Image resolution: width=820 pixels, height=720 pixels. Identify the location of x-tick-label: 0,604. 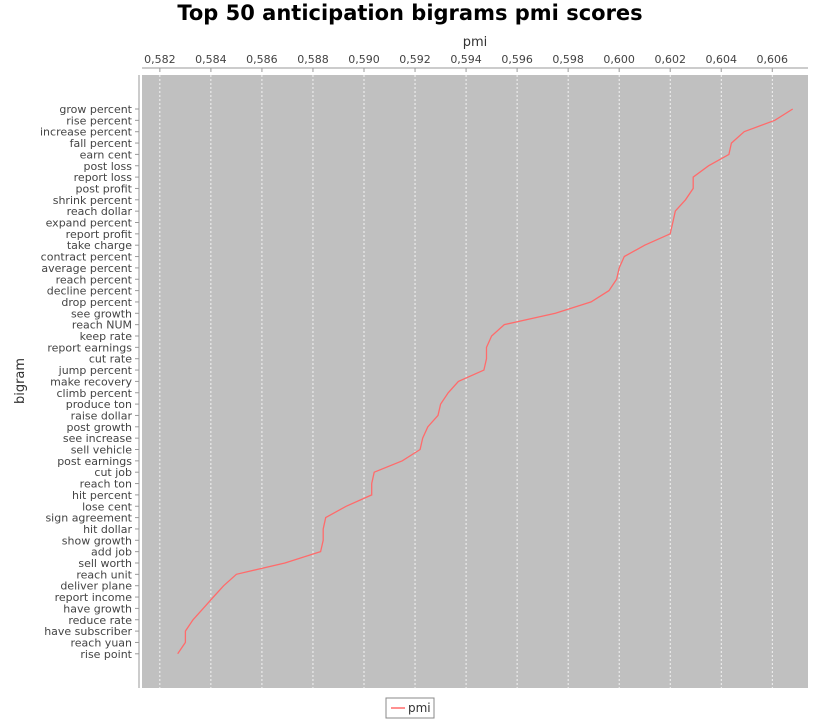
(721, 59).